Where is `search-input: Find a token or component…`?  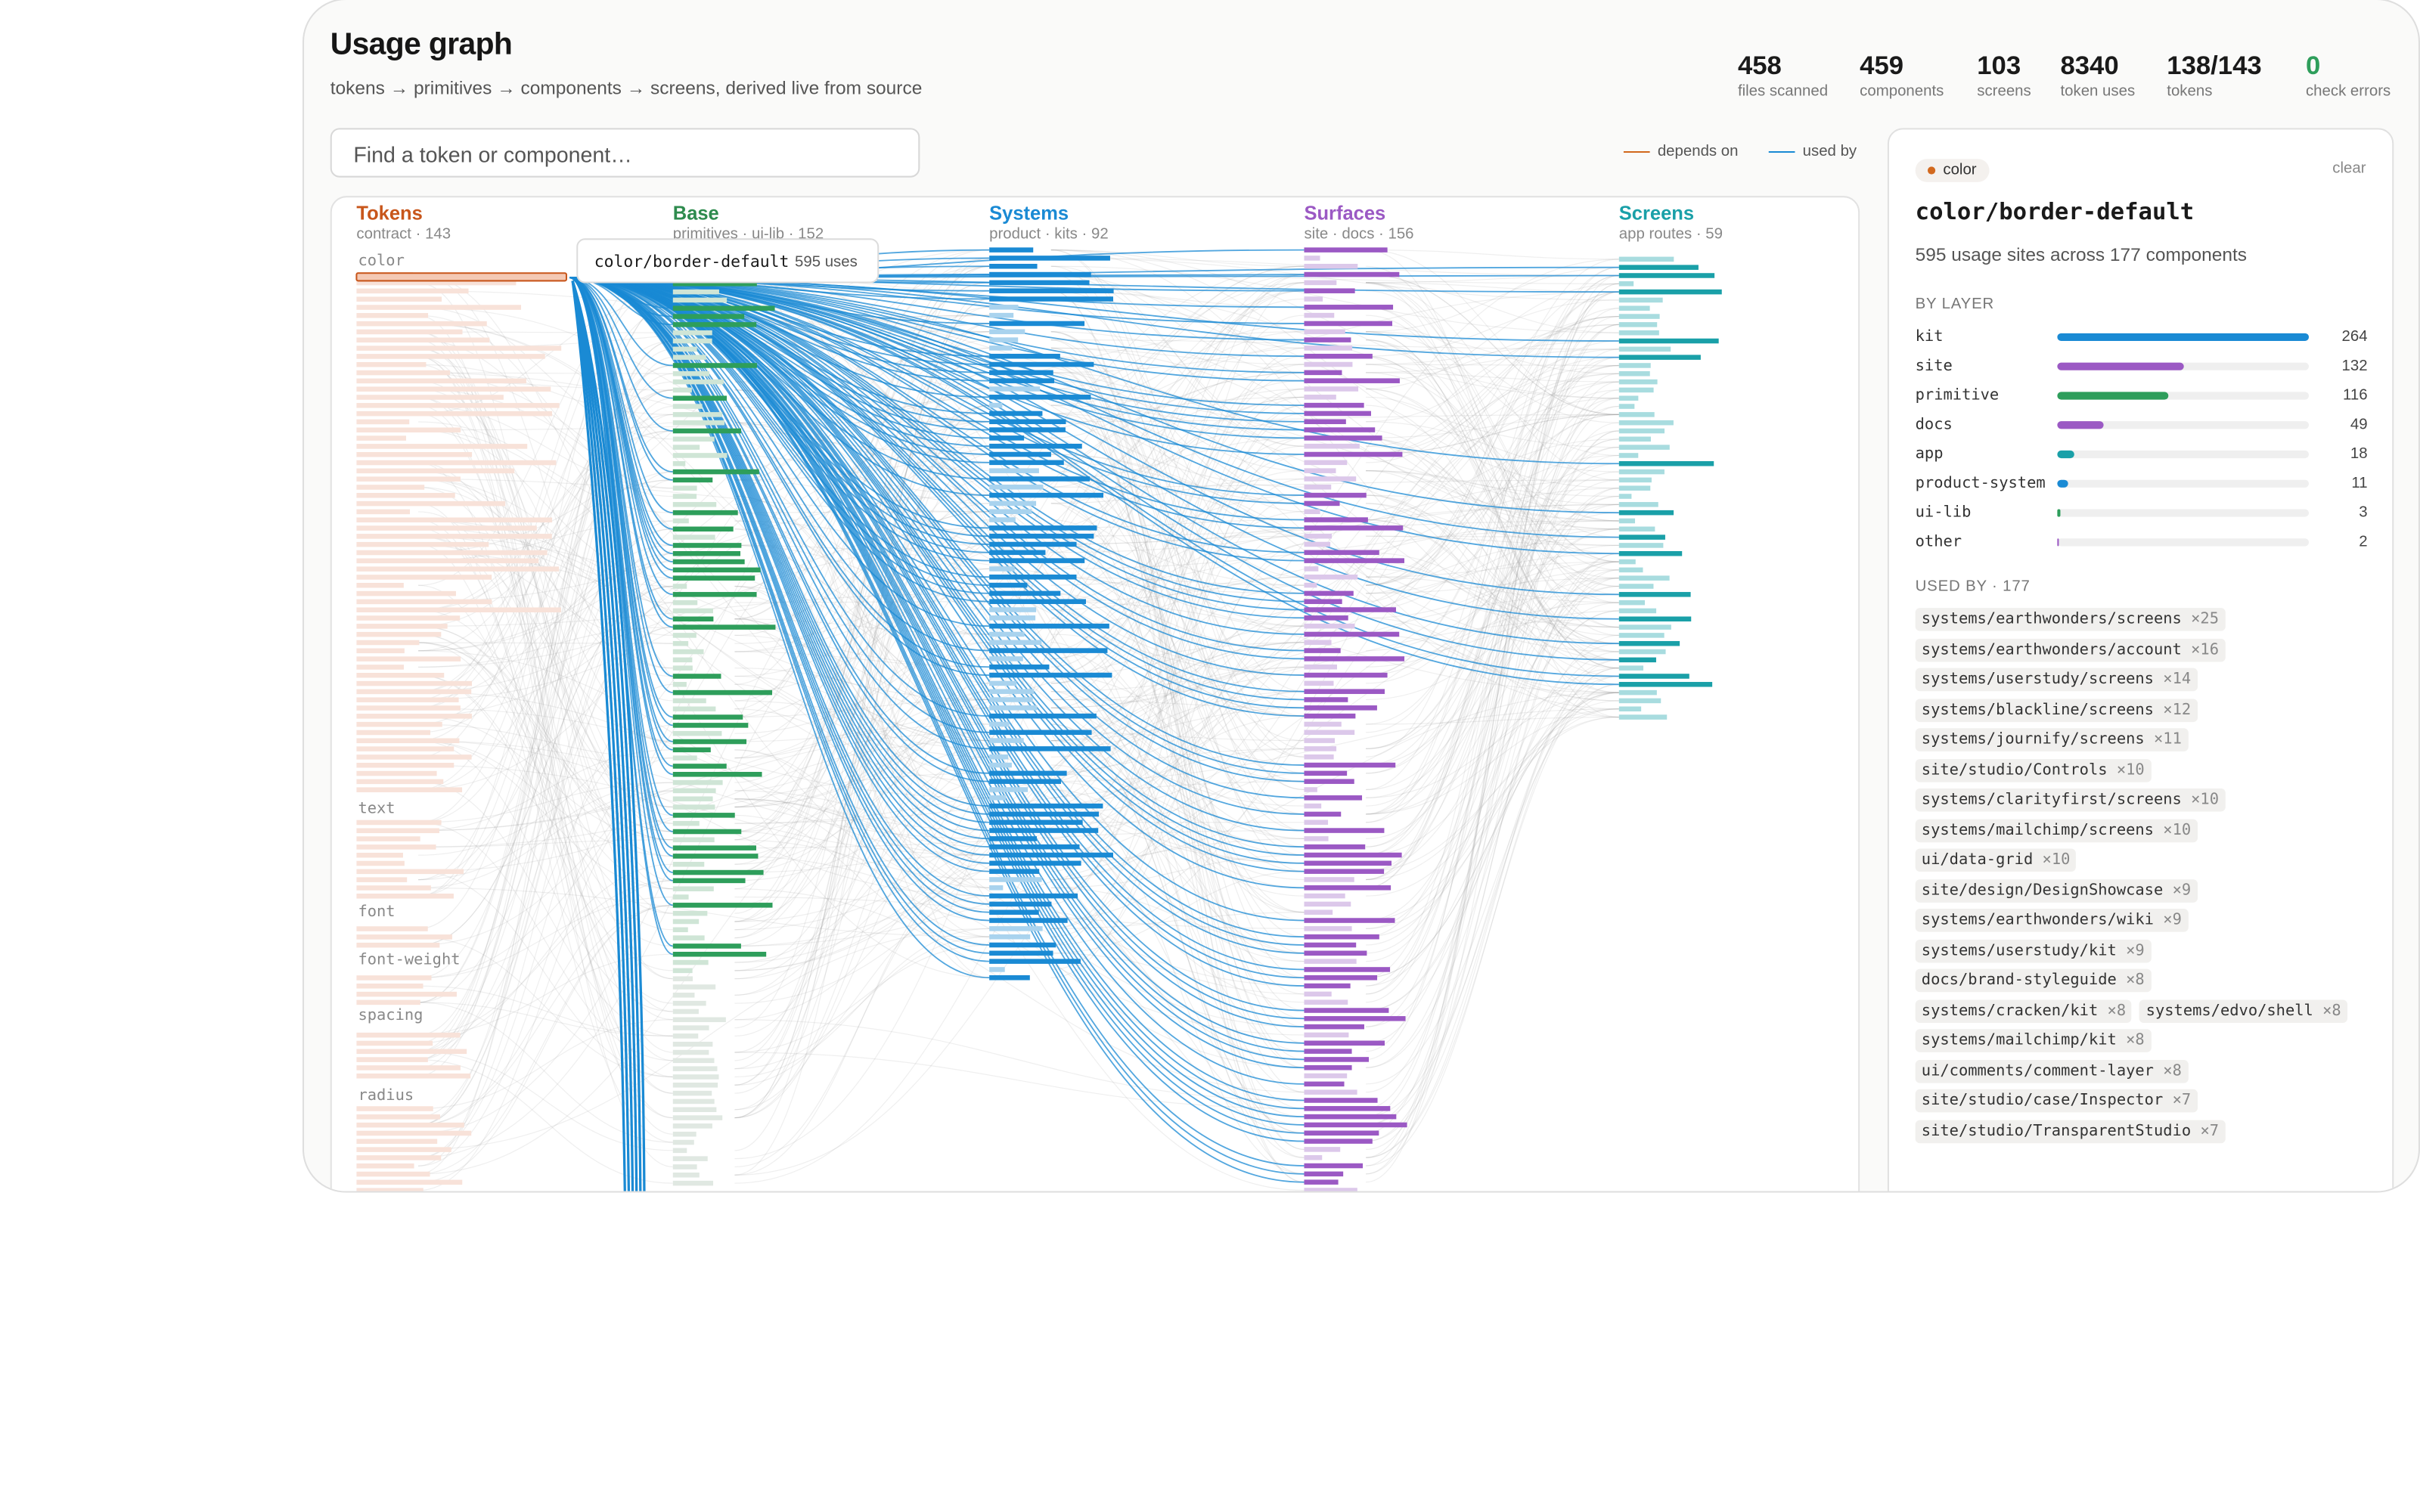 search-input: Find a token or component… is located at coordinates (625, 153).